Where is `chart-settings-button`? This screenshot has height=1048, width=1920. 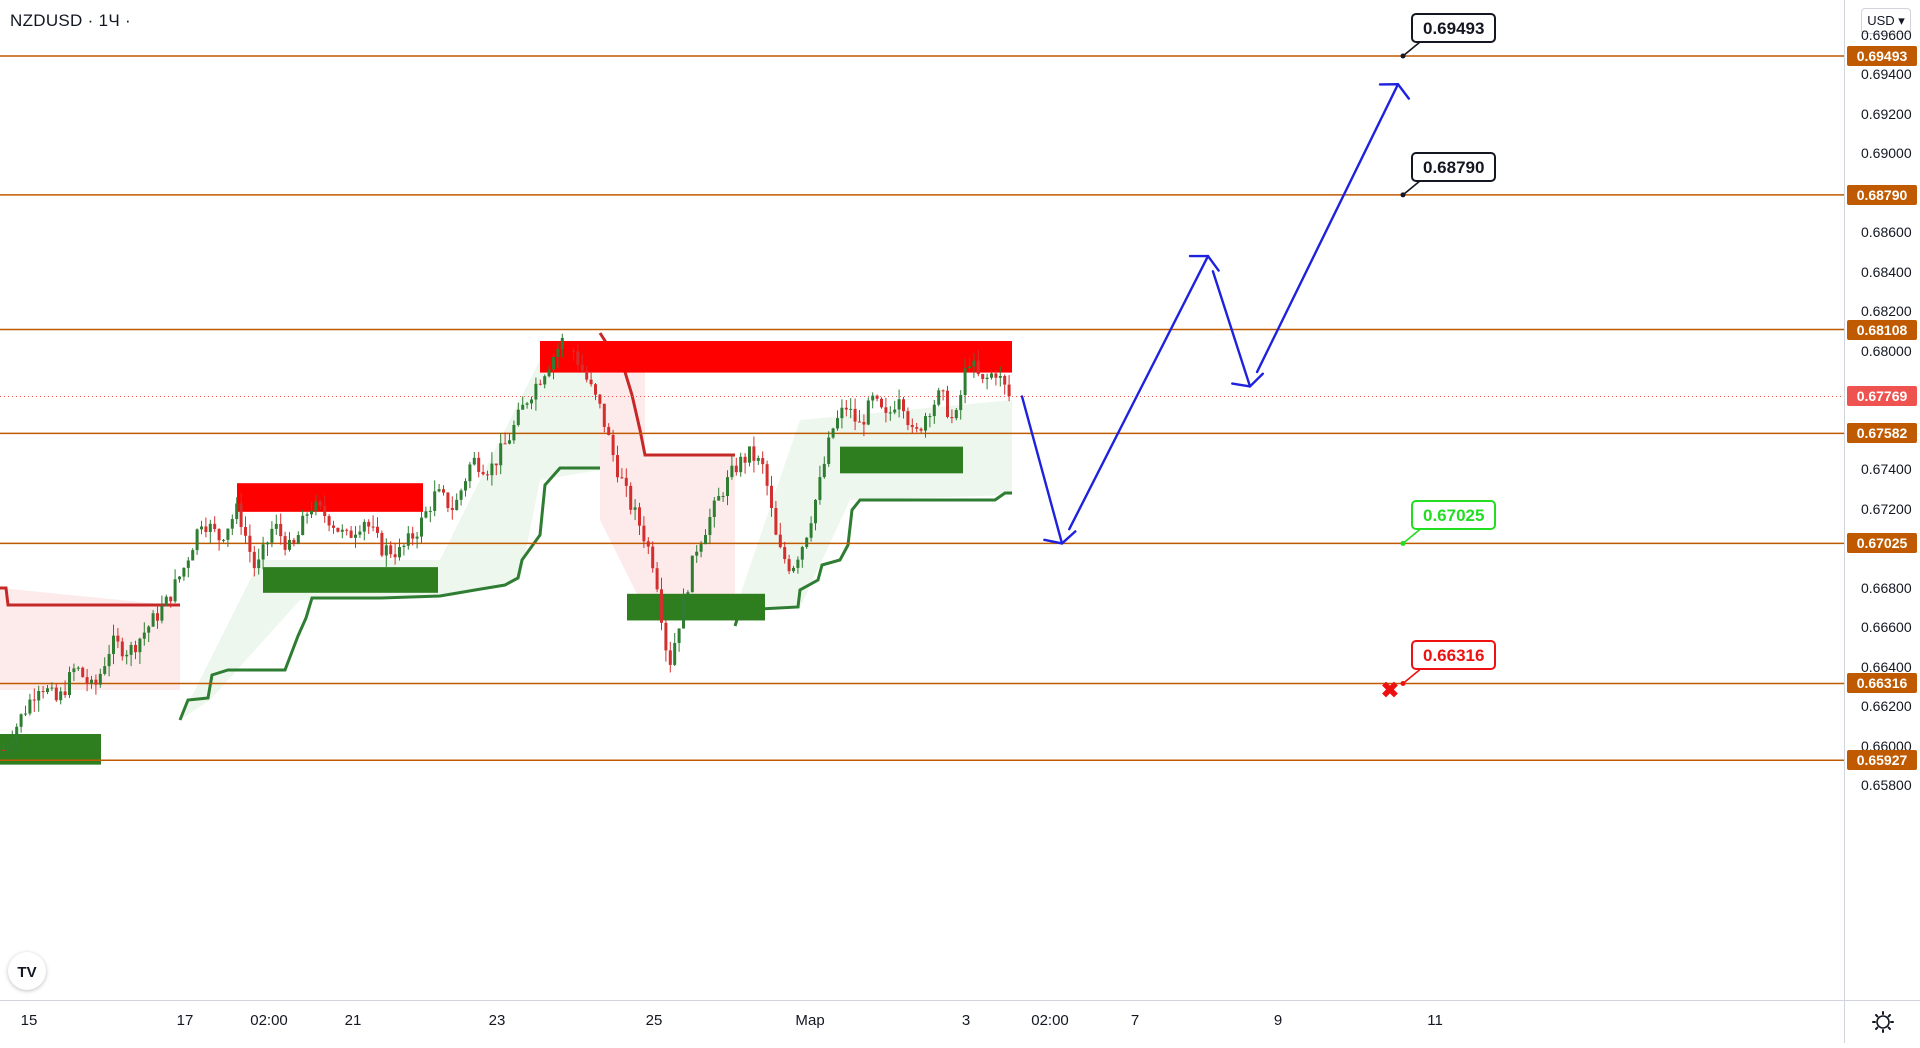
chart-settings-button is located at coordinates (1882, 1021).